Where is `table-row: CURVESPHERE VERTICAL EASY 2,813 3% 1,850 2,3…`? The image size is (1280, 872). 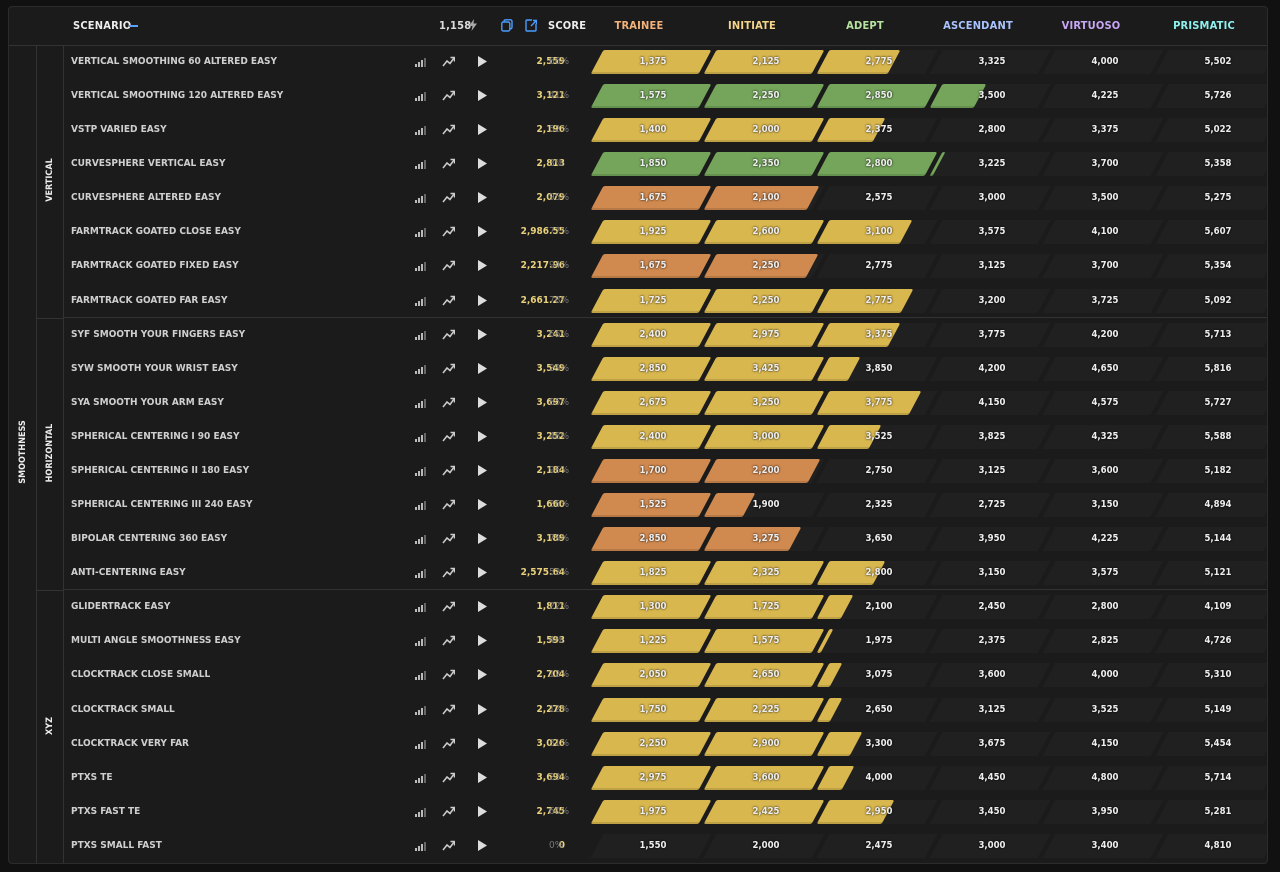
table-row: CURVESPHERE VERTICAL EASY 2,813 3% 1,850 2,3… is located at coordinates (665, 164).